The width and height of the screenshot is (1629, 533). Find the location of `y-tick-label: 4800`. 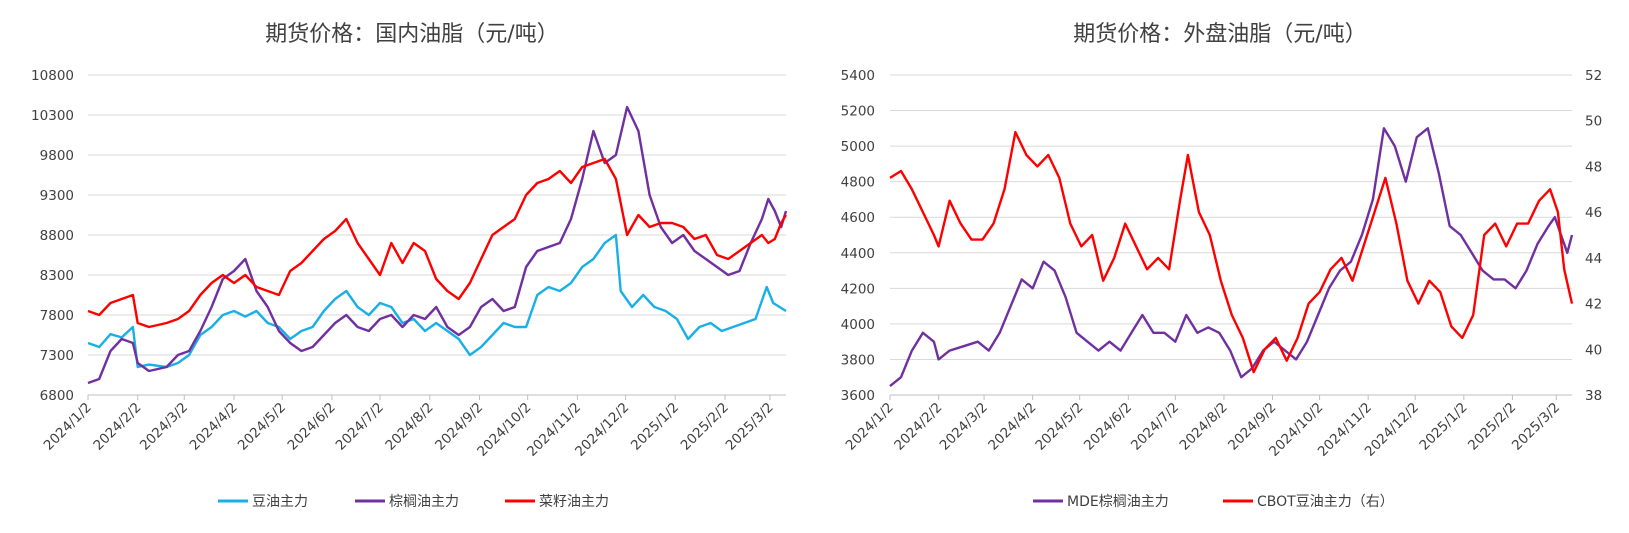

y-tick-label: 4800 is located at coordinates (858, 183).